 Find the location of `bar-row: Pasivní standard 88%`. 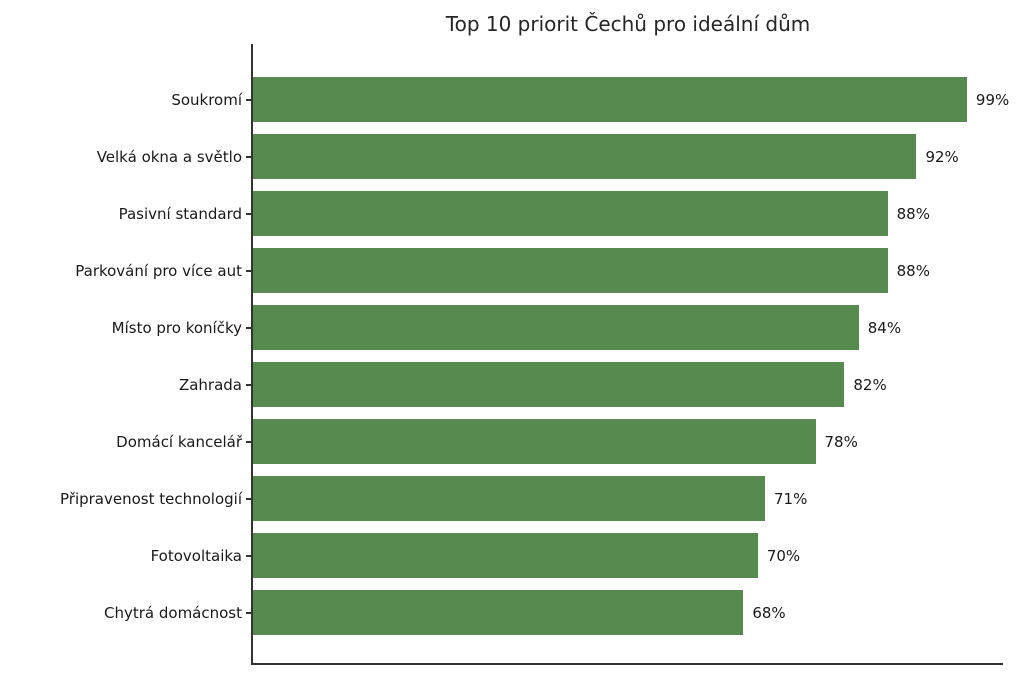

bar-row: Pasivní standard 88% is located at coordinates (561, 213).